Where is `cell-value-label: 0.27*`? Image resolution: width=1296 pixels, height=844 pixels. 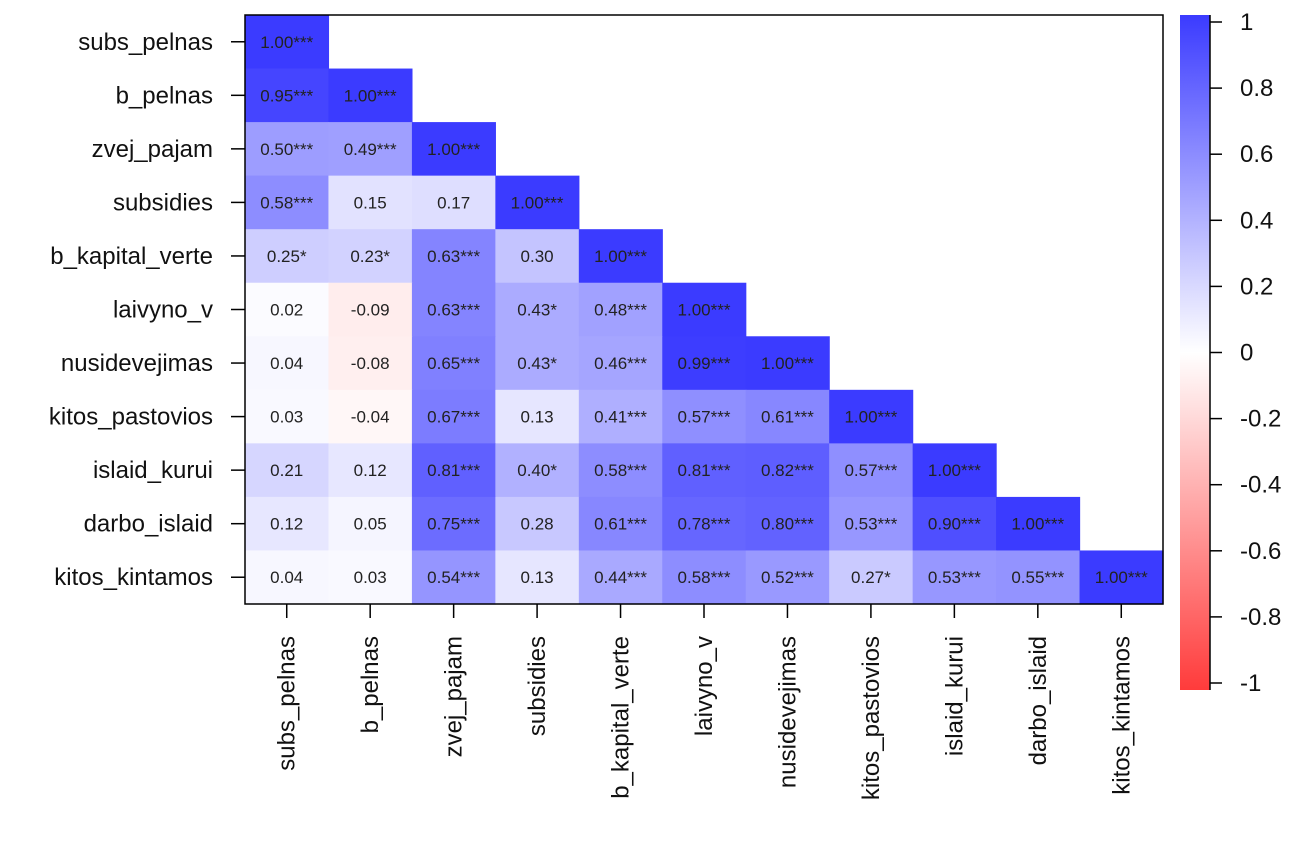 cell-value-label: 0.27* is located at coordinates (871, 577).